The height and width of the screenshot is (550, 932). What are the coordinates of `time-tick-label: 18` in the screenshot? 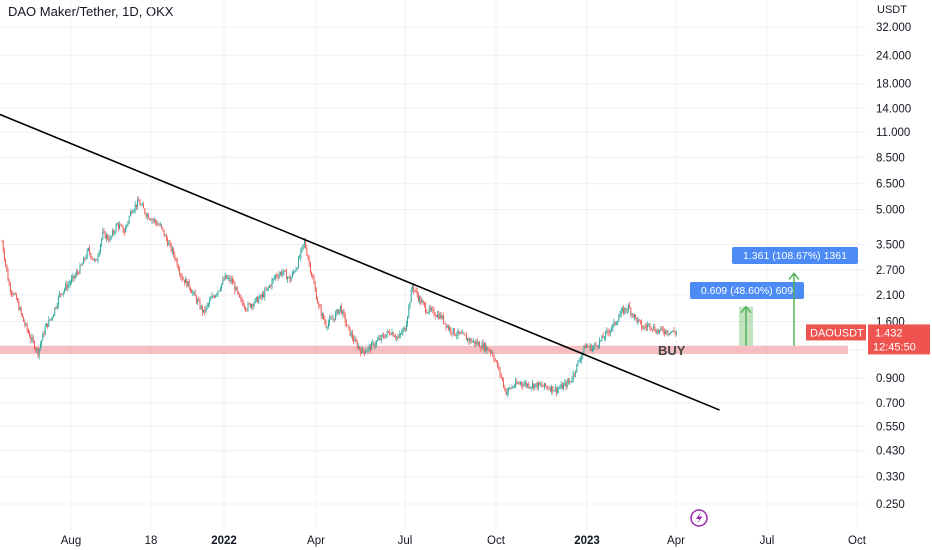 It's located at (151, 541).